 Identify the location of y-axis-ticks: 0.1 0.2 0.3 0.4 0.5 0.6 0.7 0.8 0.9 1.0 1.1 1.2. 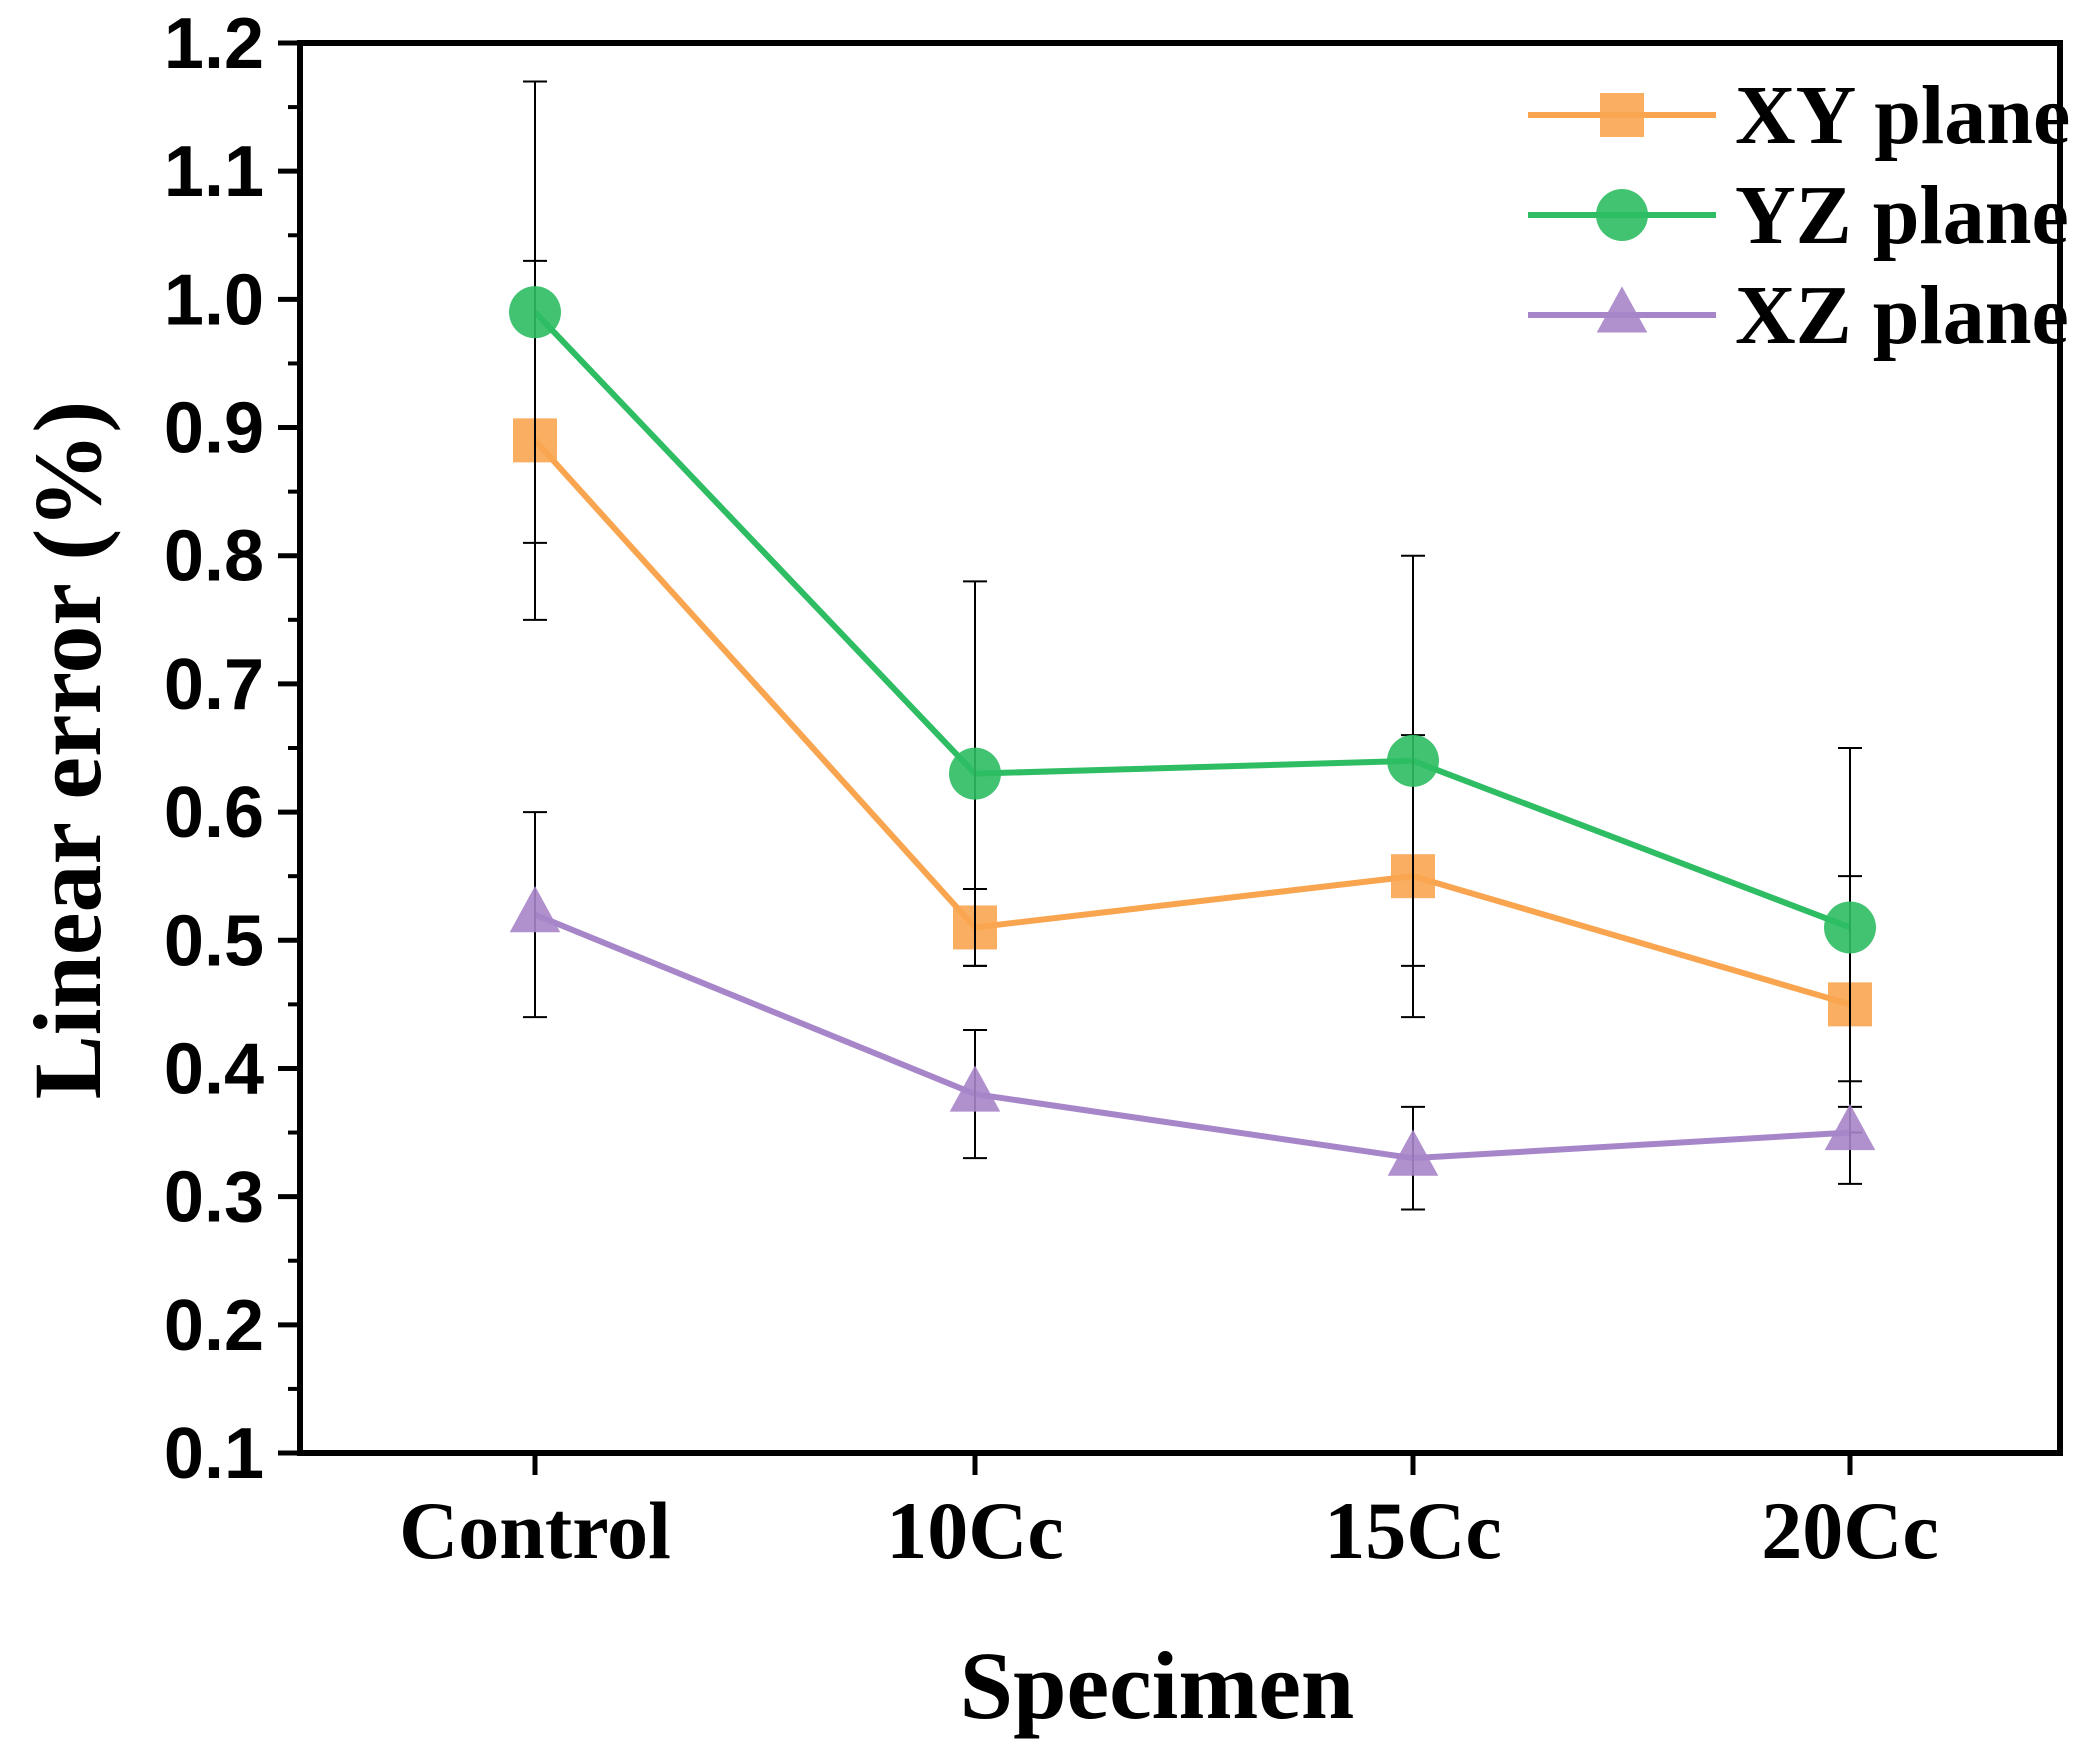
(232, 749).